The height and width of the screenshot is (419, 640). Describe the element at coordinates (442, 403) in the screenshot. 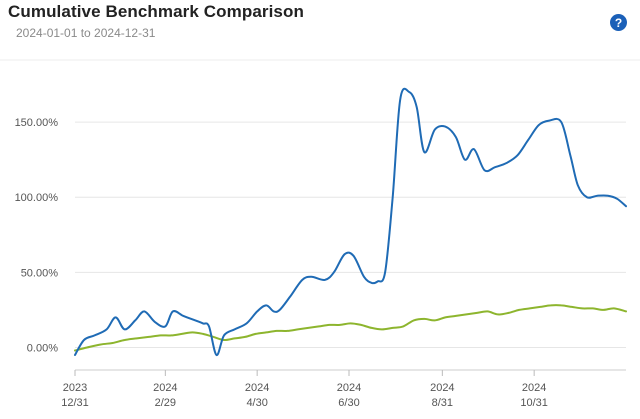

I see `x-tick-label-date: 8/31` at that location.